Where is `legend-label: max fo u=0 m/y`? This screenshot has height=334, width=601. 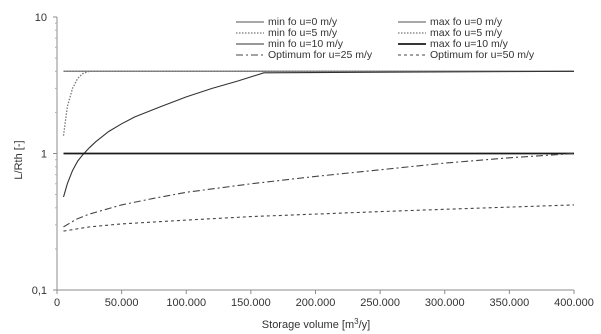 legend-label: max fo u=0 m/y is located at coordinates (466, 22).